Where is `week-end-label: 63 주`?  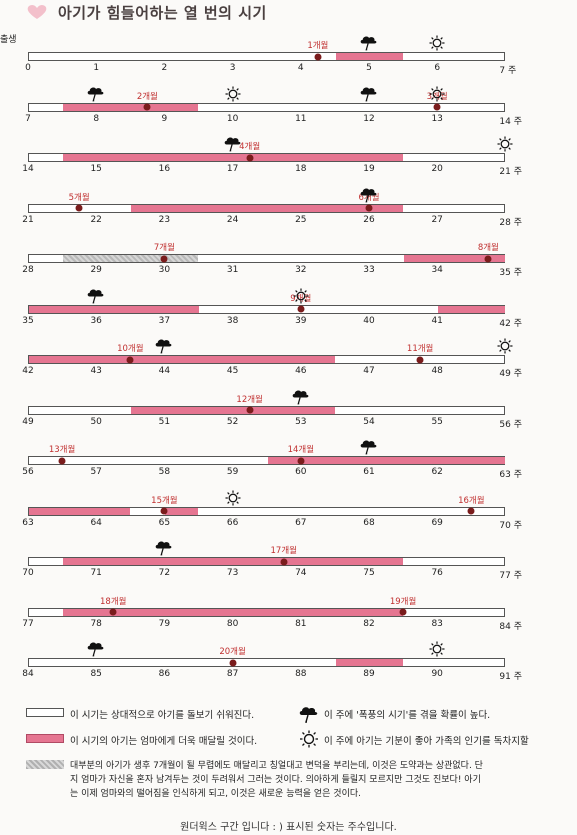
week-end-label: 63 주 is located at coordinates (510, 475).